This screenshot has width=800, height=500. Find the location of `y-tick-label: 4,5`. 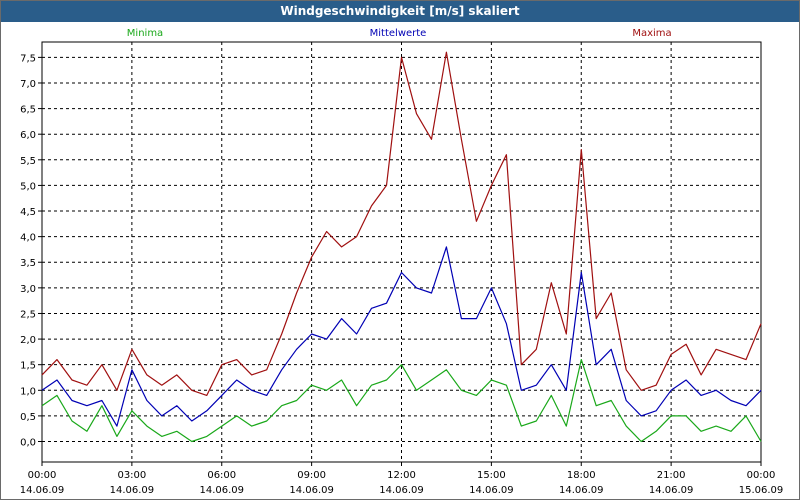

y-tick-label: 4,5 is located at coordinates (28, 212).